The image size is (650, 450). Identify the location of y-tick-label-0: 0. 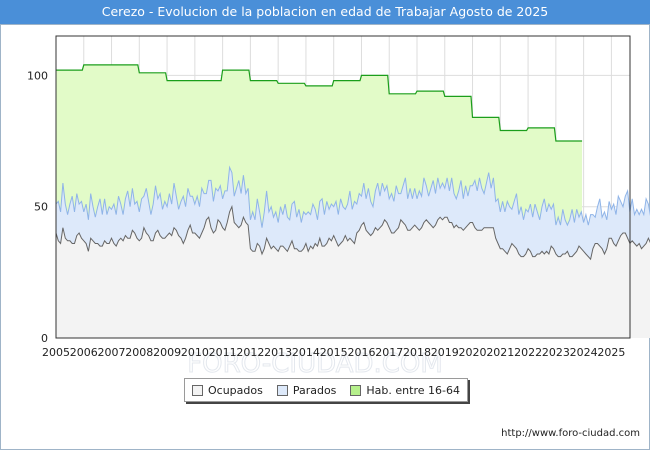
(44, 338).